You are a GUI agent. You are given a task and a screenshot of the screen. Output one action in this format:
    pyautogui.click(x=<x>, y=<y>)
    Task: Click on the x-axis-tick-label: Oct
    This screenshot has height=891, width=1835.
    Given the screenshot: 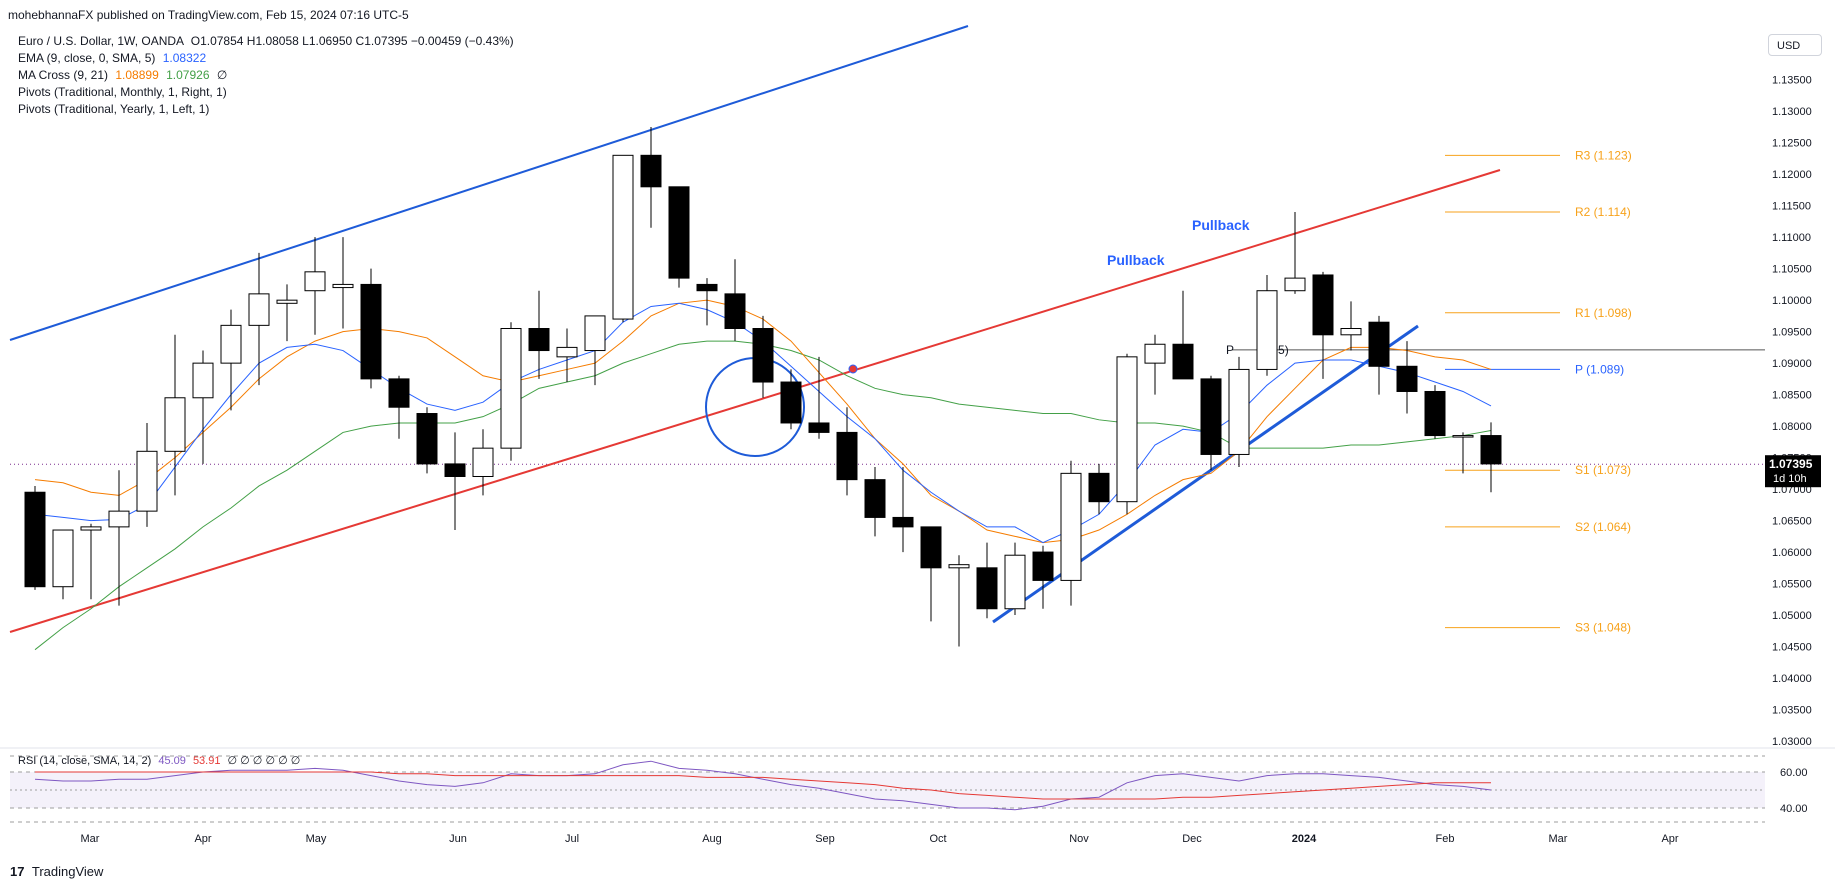 What is the action you would take?
    pyautogui.click(x=937, y=839)
    